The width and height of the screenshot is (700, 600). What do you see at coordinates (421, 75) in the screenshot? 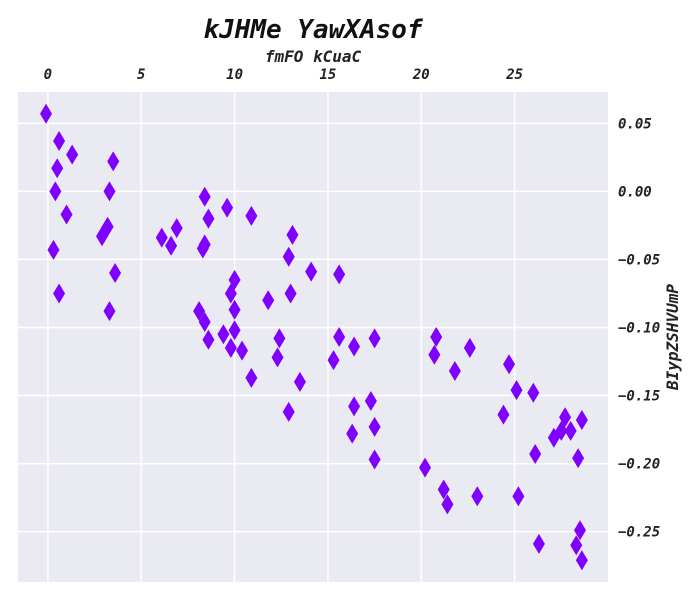
I see `x-tick-label: 20` at bounding box center [421, 75].